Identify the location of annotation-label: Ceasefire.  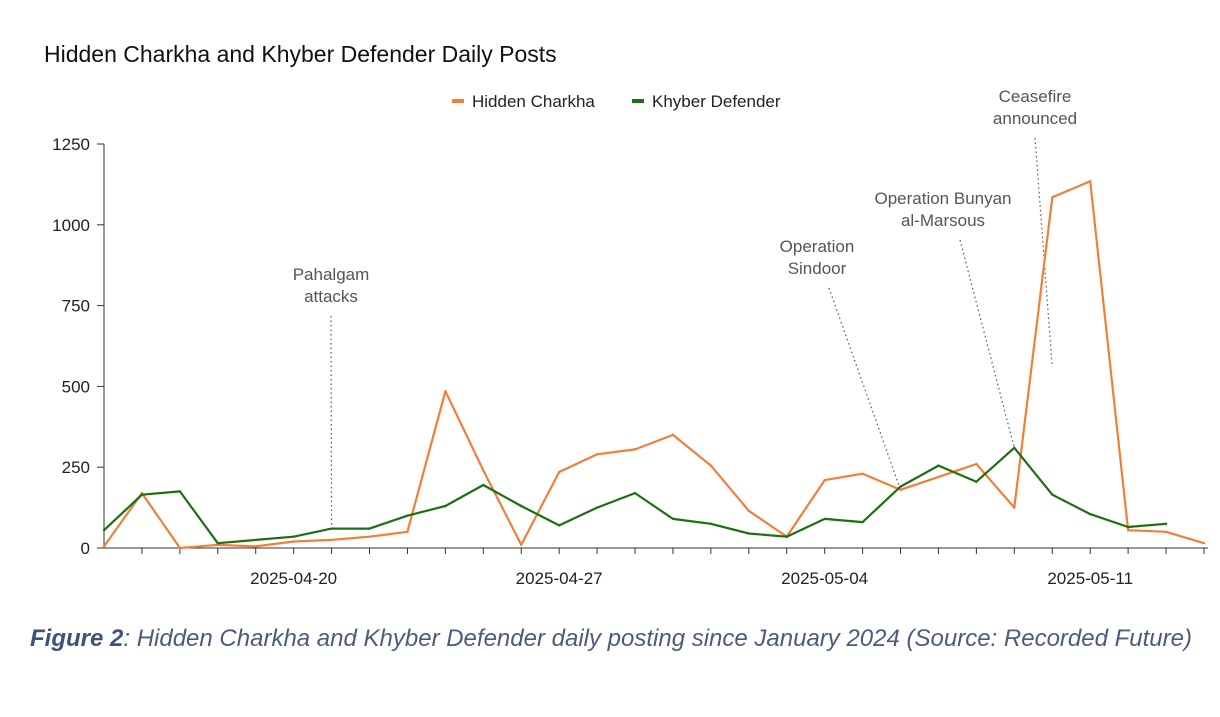
(1035, 96).